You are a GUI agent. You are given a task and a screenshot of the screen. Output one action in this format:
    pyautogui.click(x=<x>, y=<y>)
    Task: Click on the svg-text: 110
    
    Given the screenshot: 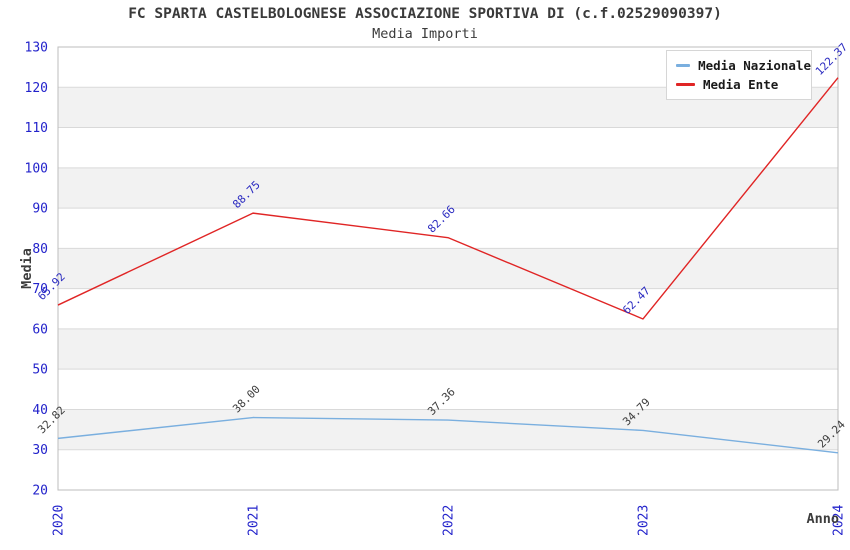 What is the action you would take?
    pyautogui.click(x=36, y=128)
    